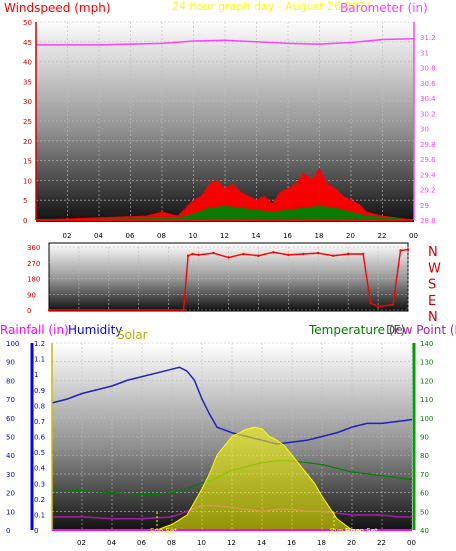  I want to click on rain-x-tick: 16, so click(291, 543).